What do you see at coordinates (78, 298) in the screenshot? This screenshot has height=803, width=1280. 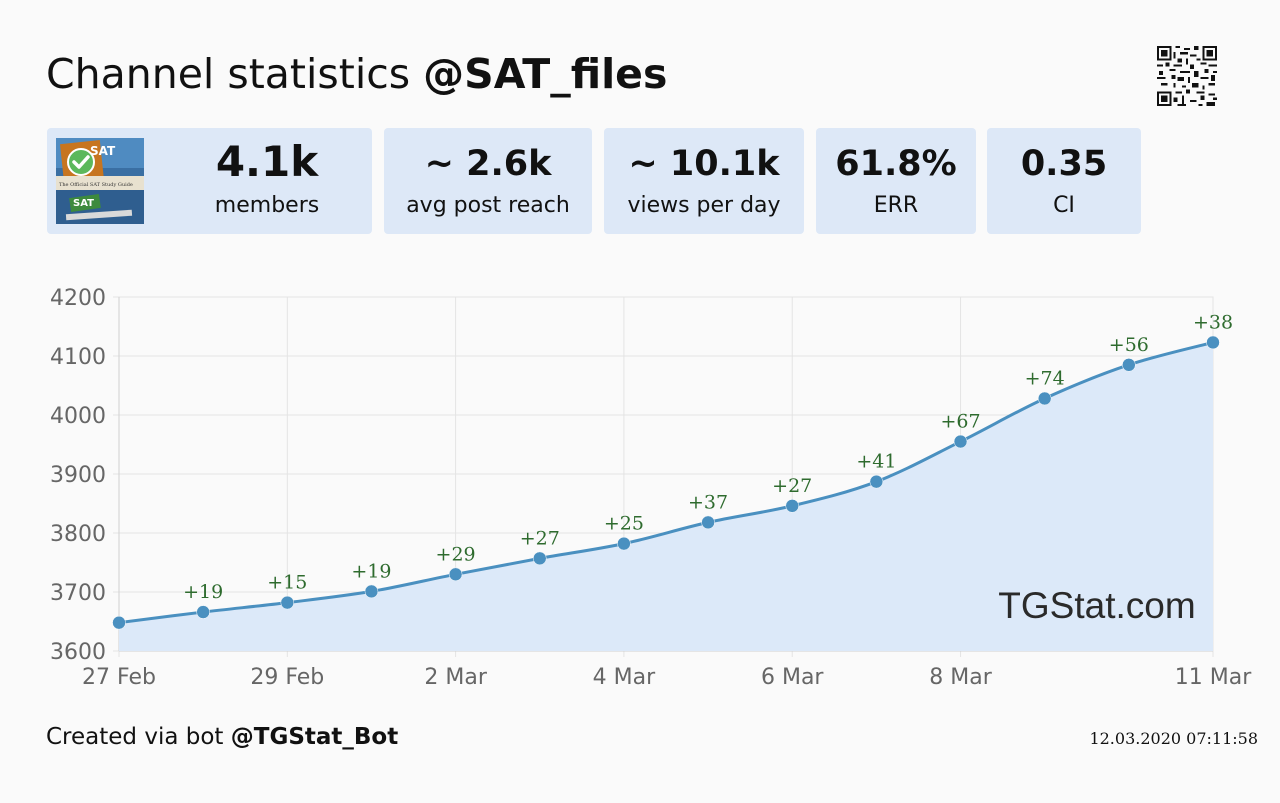 I see `y-tick-label: 4200` at bounding box center [78, 298].